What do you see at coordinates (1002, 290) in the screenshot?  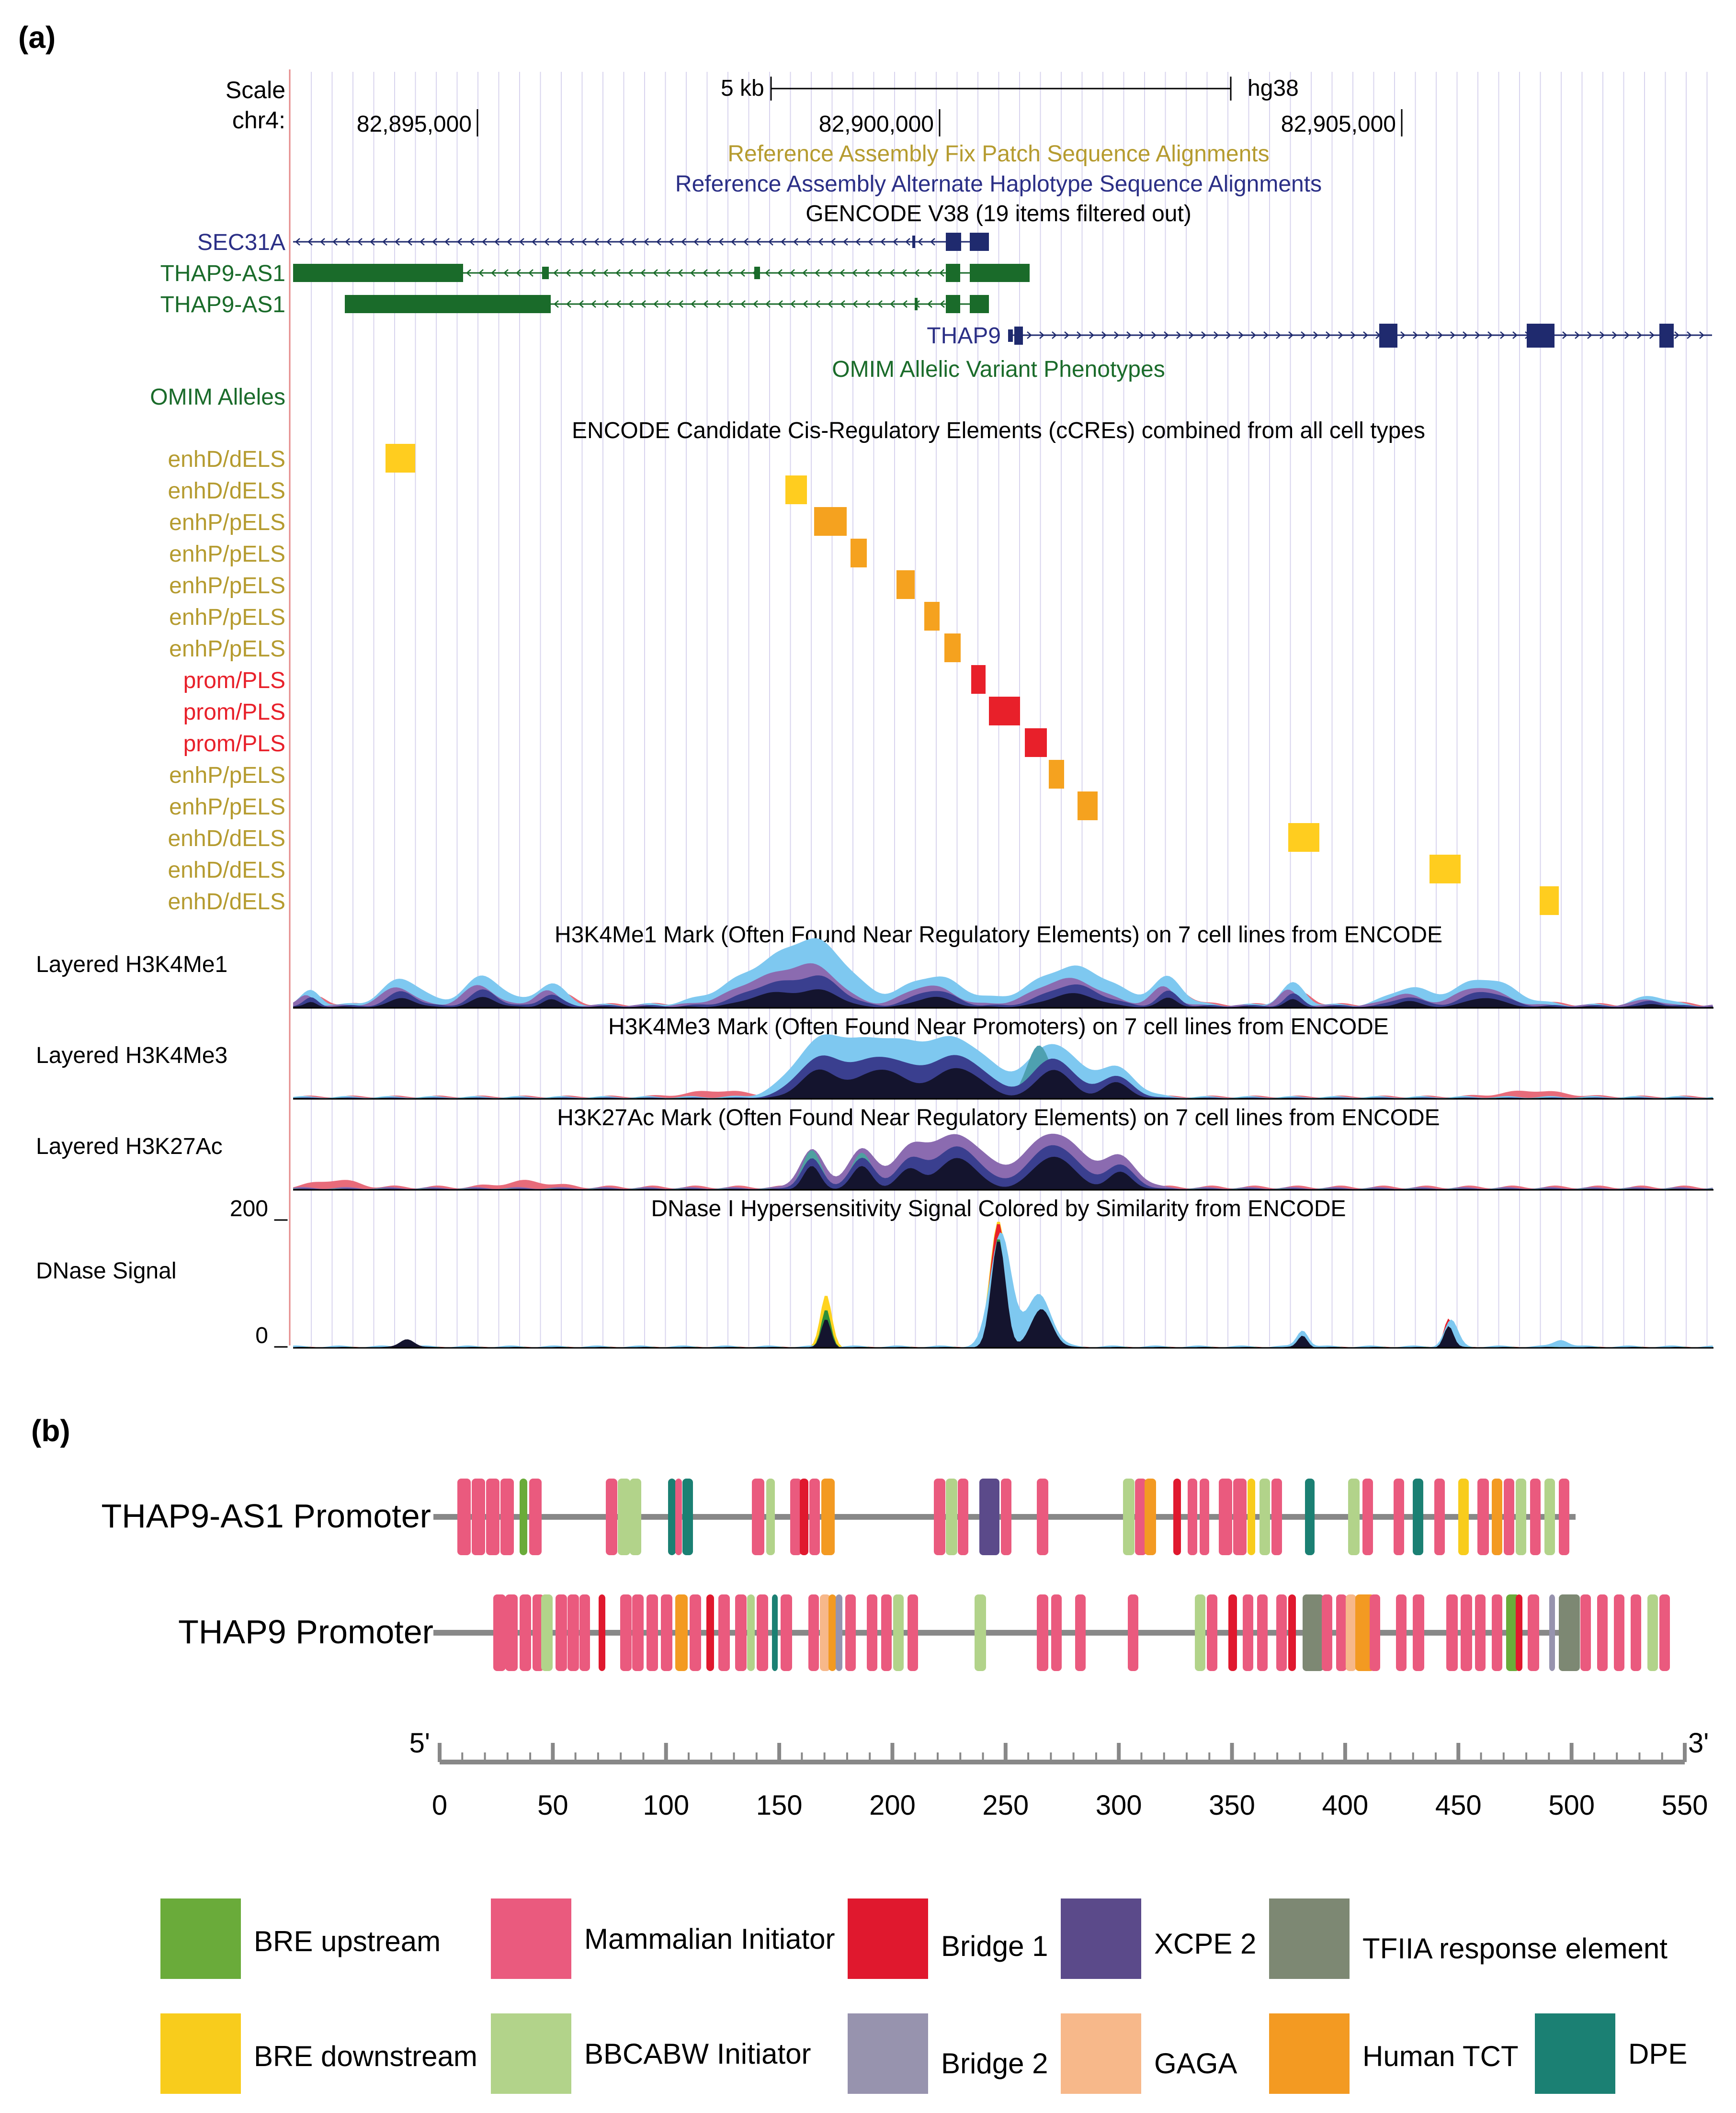 I see `gene-models` at bounding box center [1002, 290].